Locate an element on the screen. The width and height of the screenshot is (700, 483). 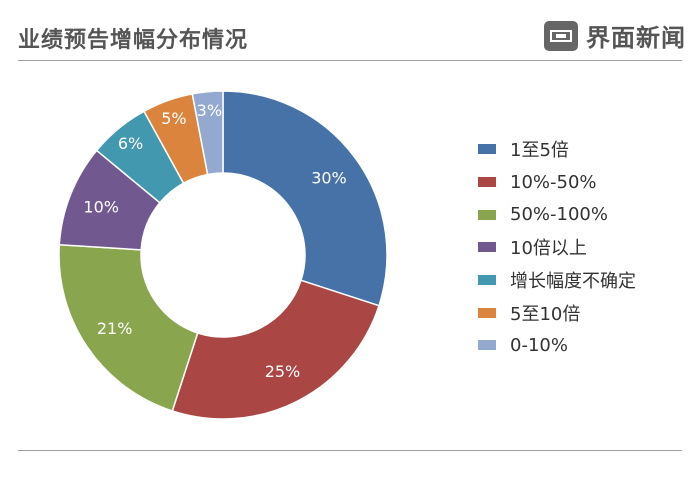
slice-label-6: 5% is located at coordinates (173, 118).